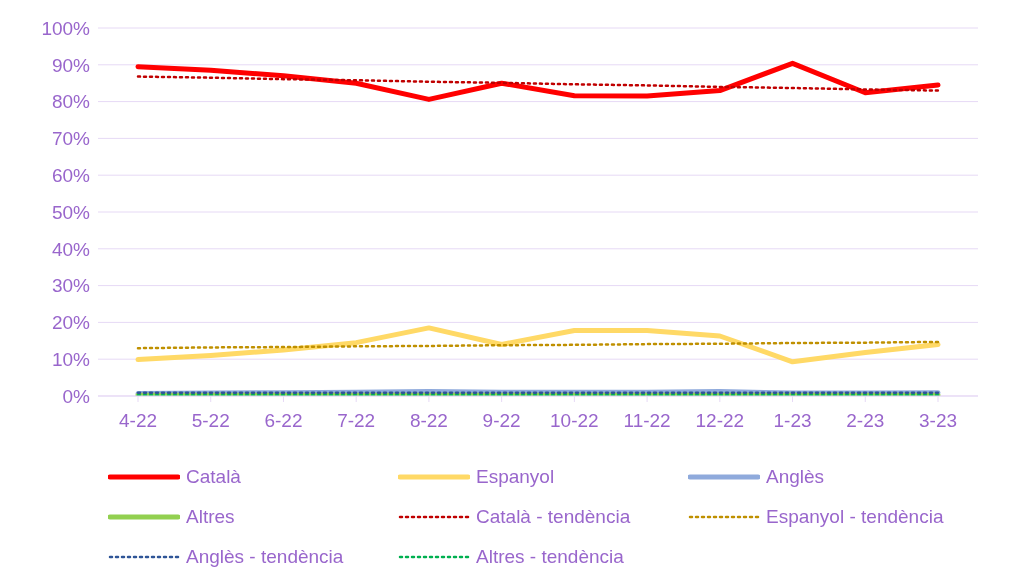 The image size is (1014, 574). I want to click on legend-label: Català, so click(213, 477).